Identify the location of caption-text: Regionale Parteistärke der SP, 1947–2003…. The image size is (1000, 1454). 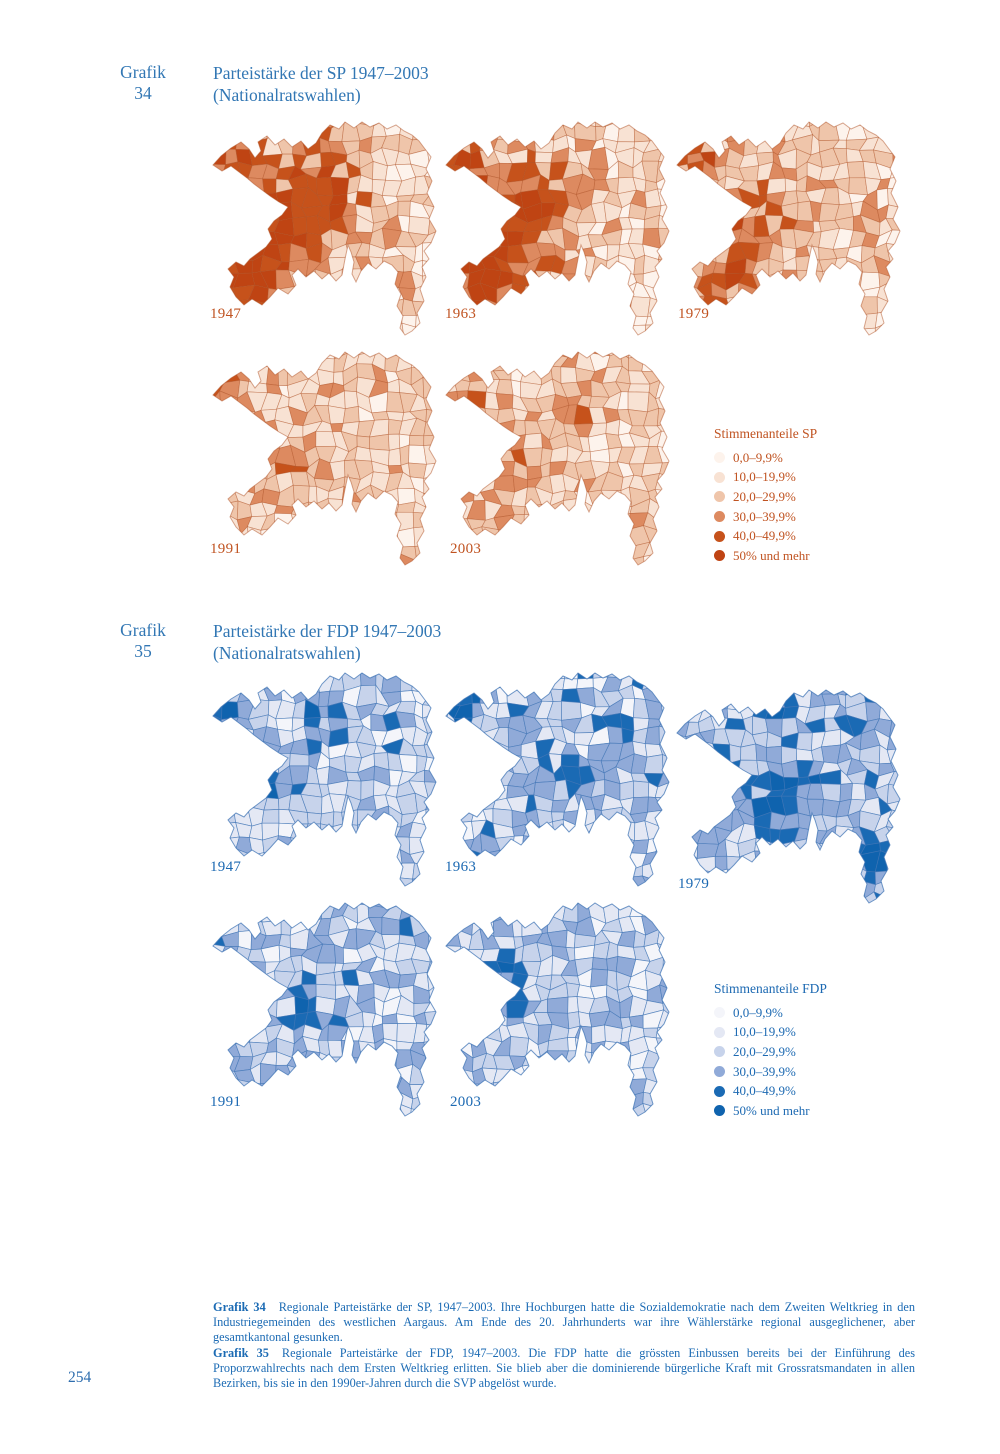
(564, 1322).